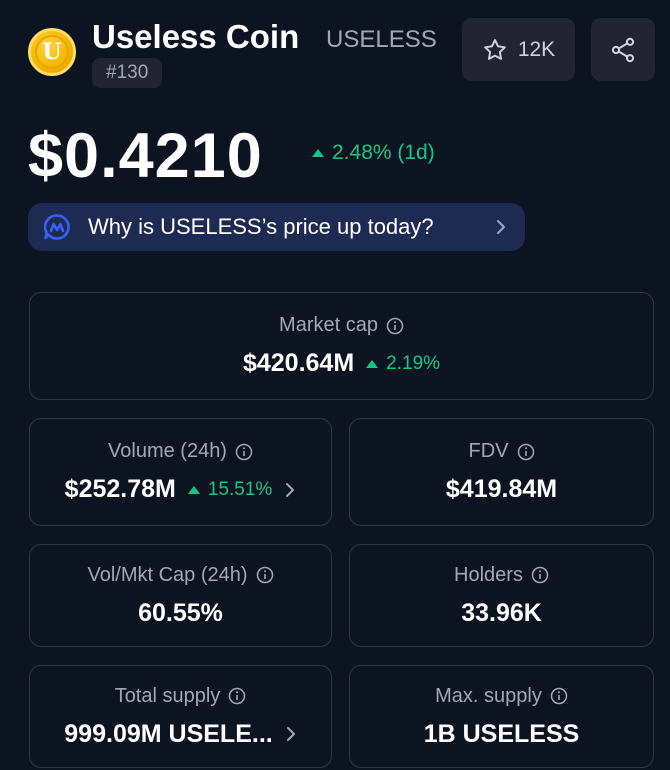  What do you see at coordinates (180, 472) in the screenshot?
I see `volume-card: Volume (24h) $252.78M 15.51%` at bounding box center [180, 472].